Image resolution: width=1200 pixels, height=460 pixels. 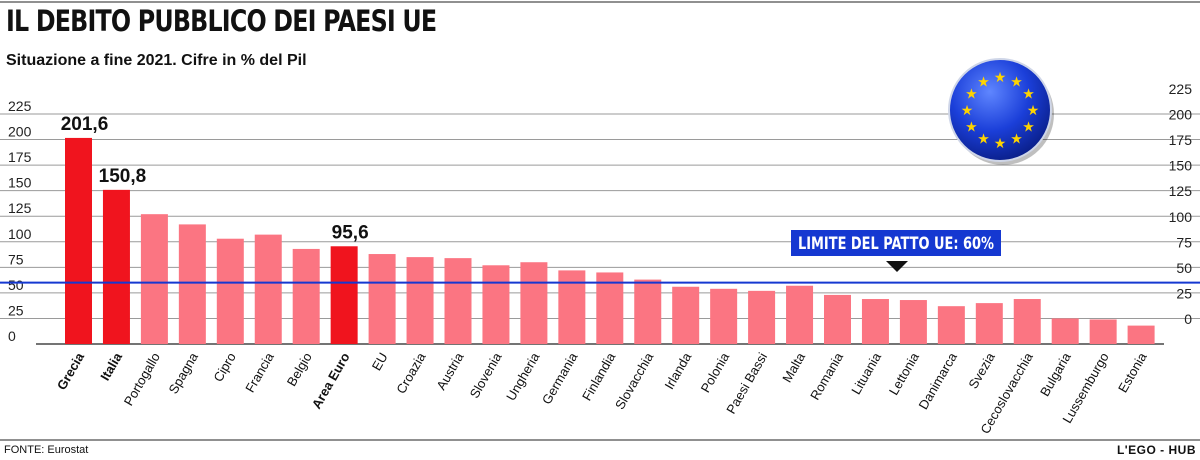 What do you see at coordinates (420, 300) in the screenshot?
I see `bar-croazia` at bounding box center [420, 300].